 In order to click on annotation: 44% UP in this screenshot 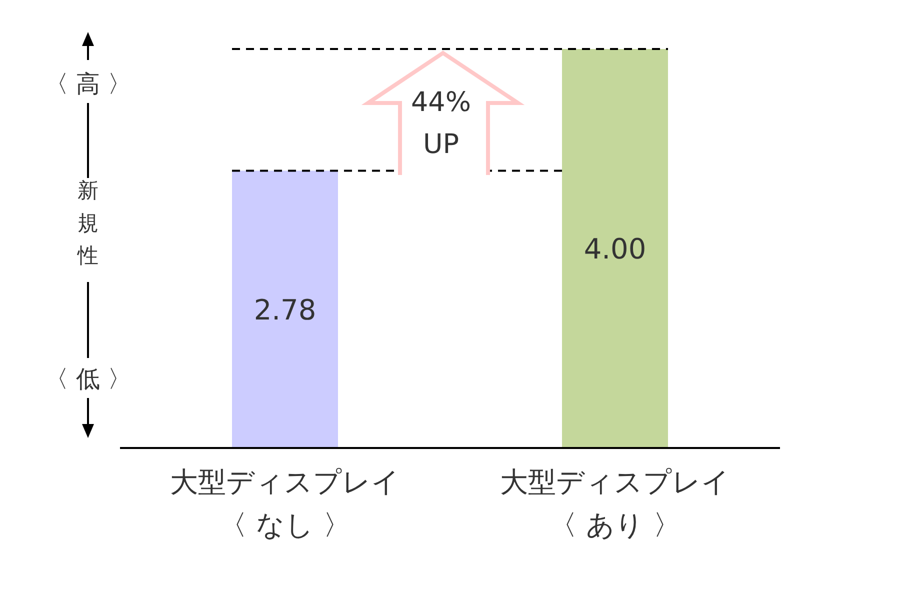, I will do `click(441, 123)`.